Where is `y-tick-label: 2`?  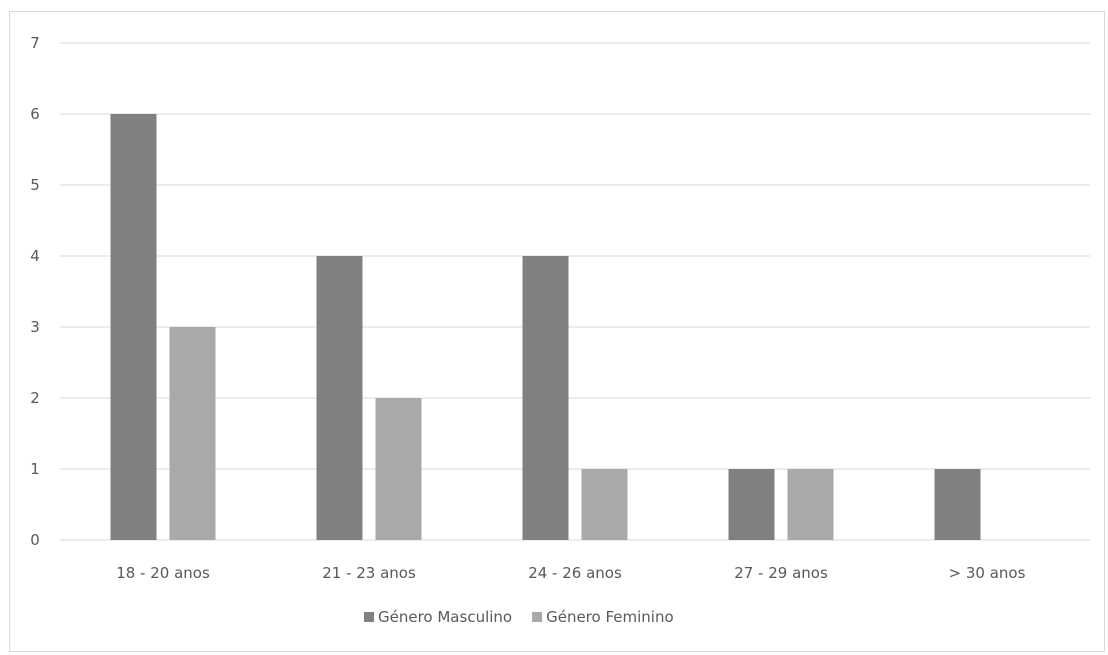 y-tick-label: 2 is located at coordinates (35, 398).